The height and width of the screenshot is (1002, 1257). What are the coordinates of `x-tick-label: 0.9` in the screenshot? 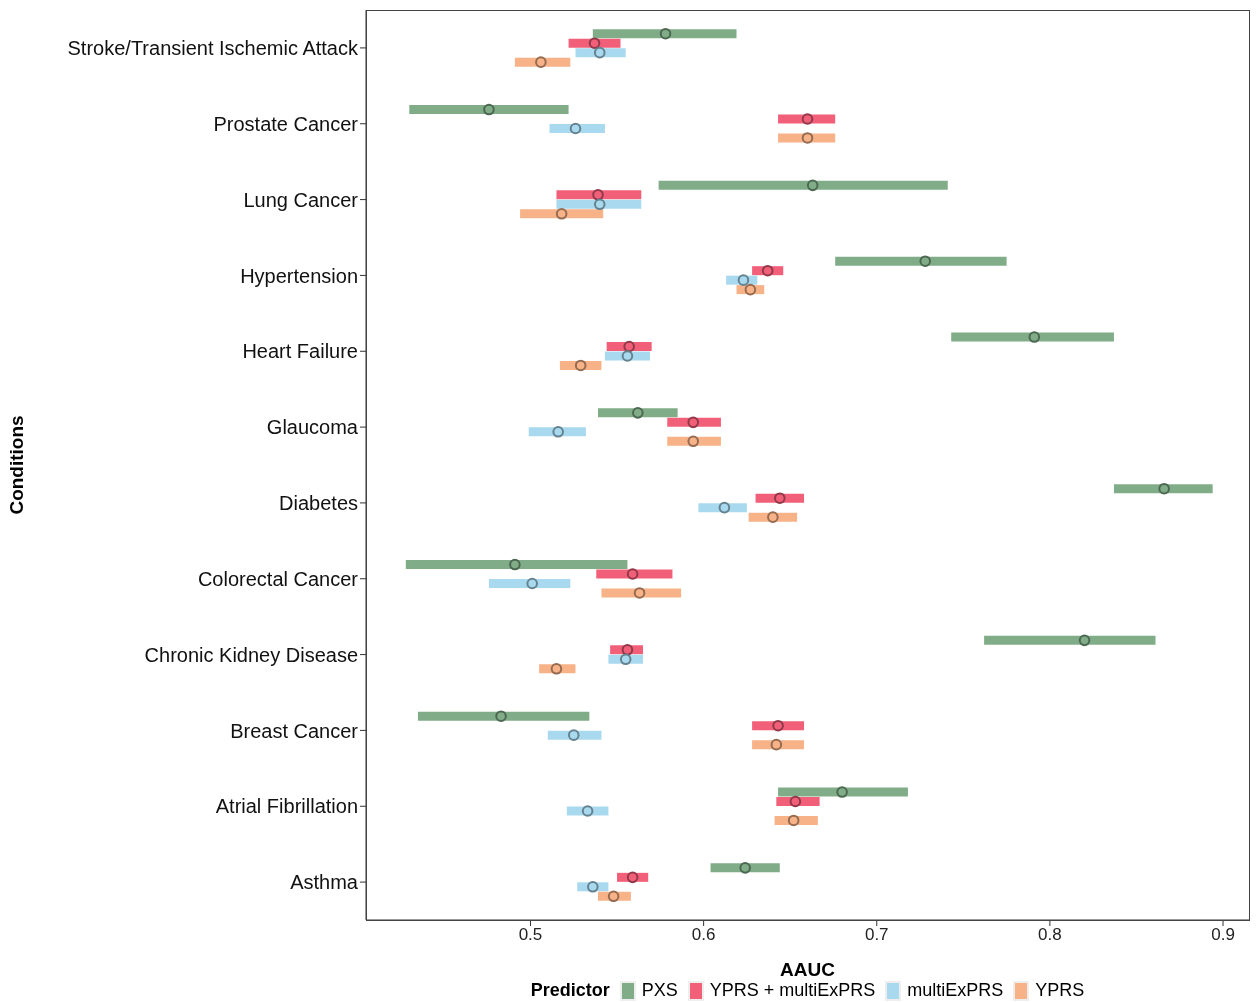 It's located at (1223, 935).